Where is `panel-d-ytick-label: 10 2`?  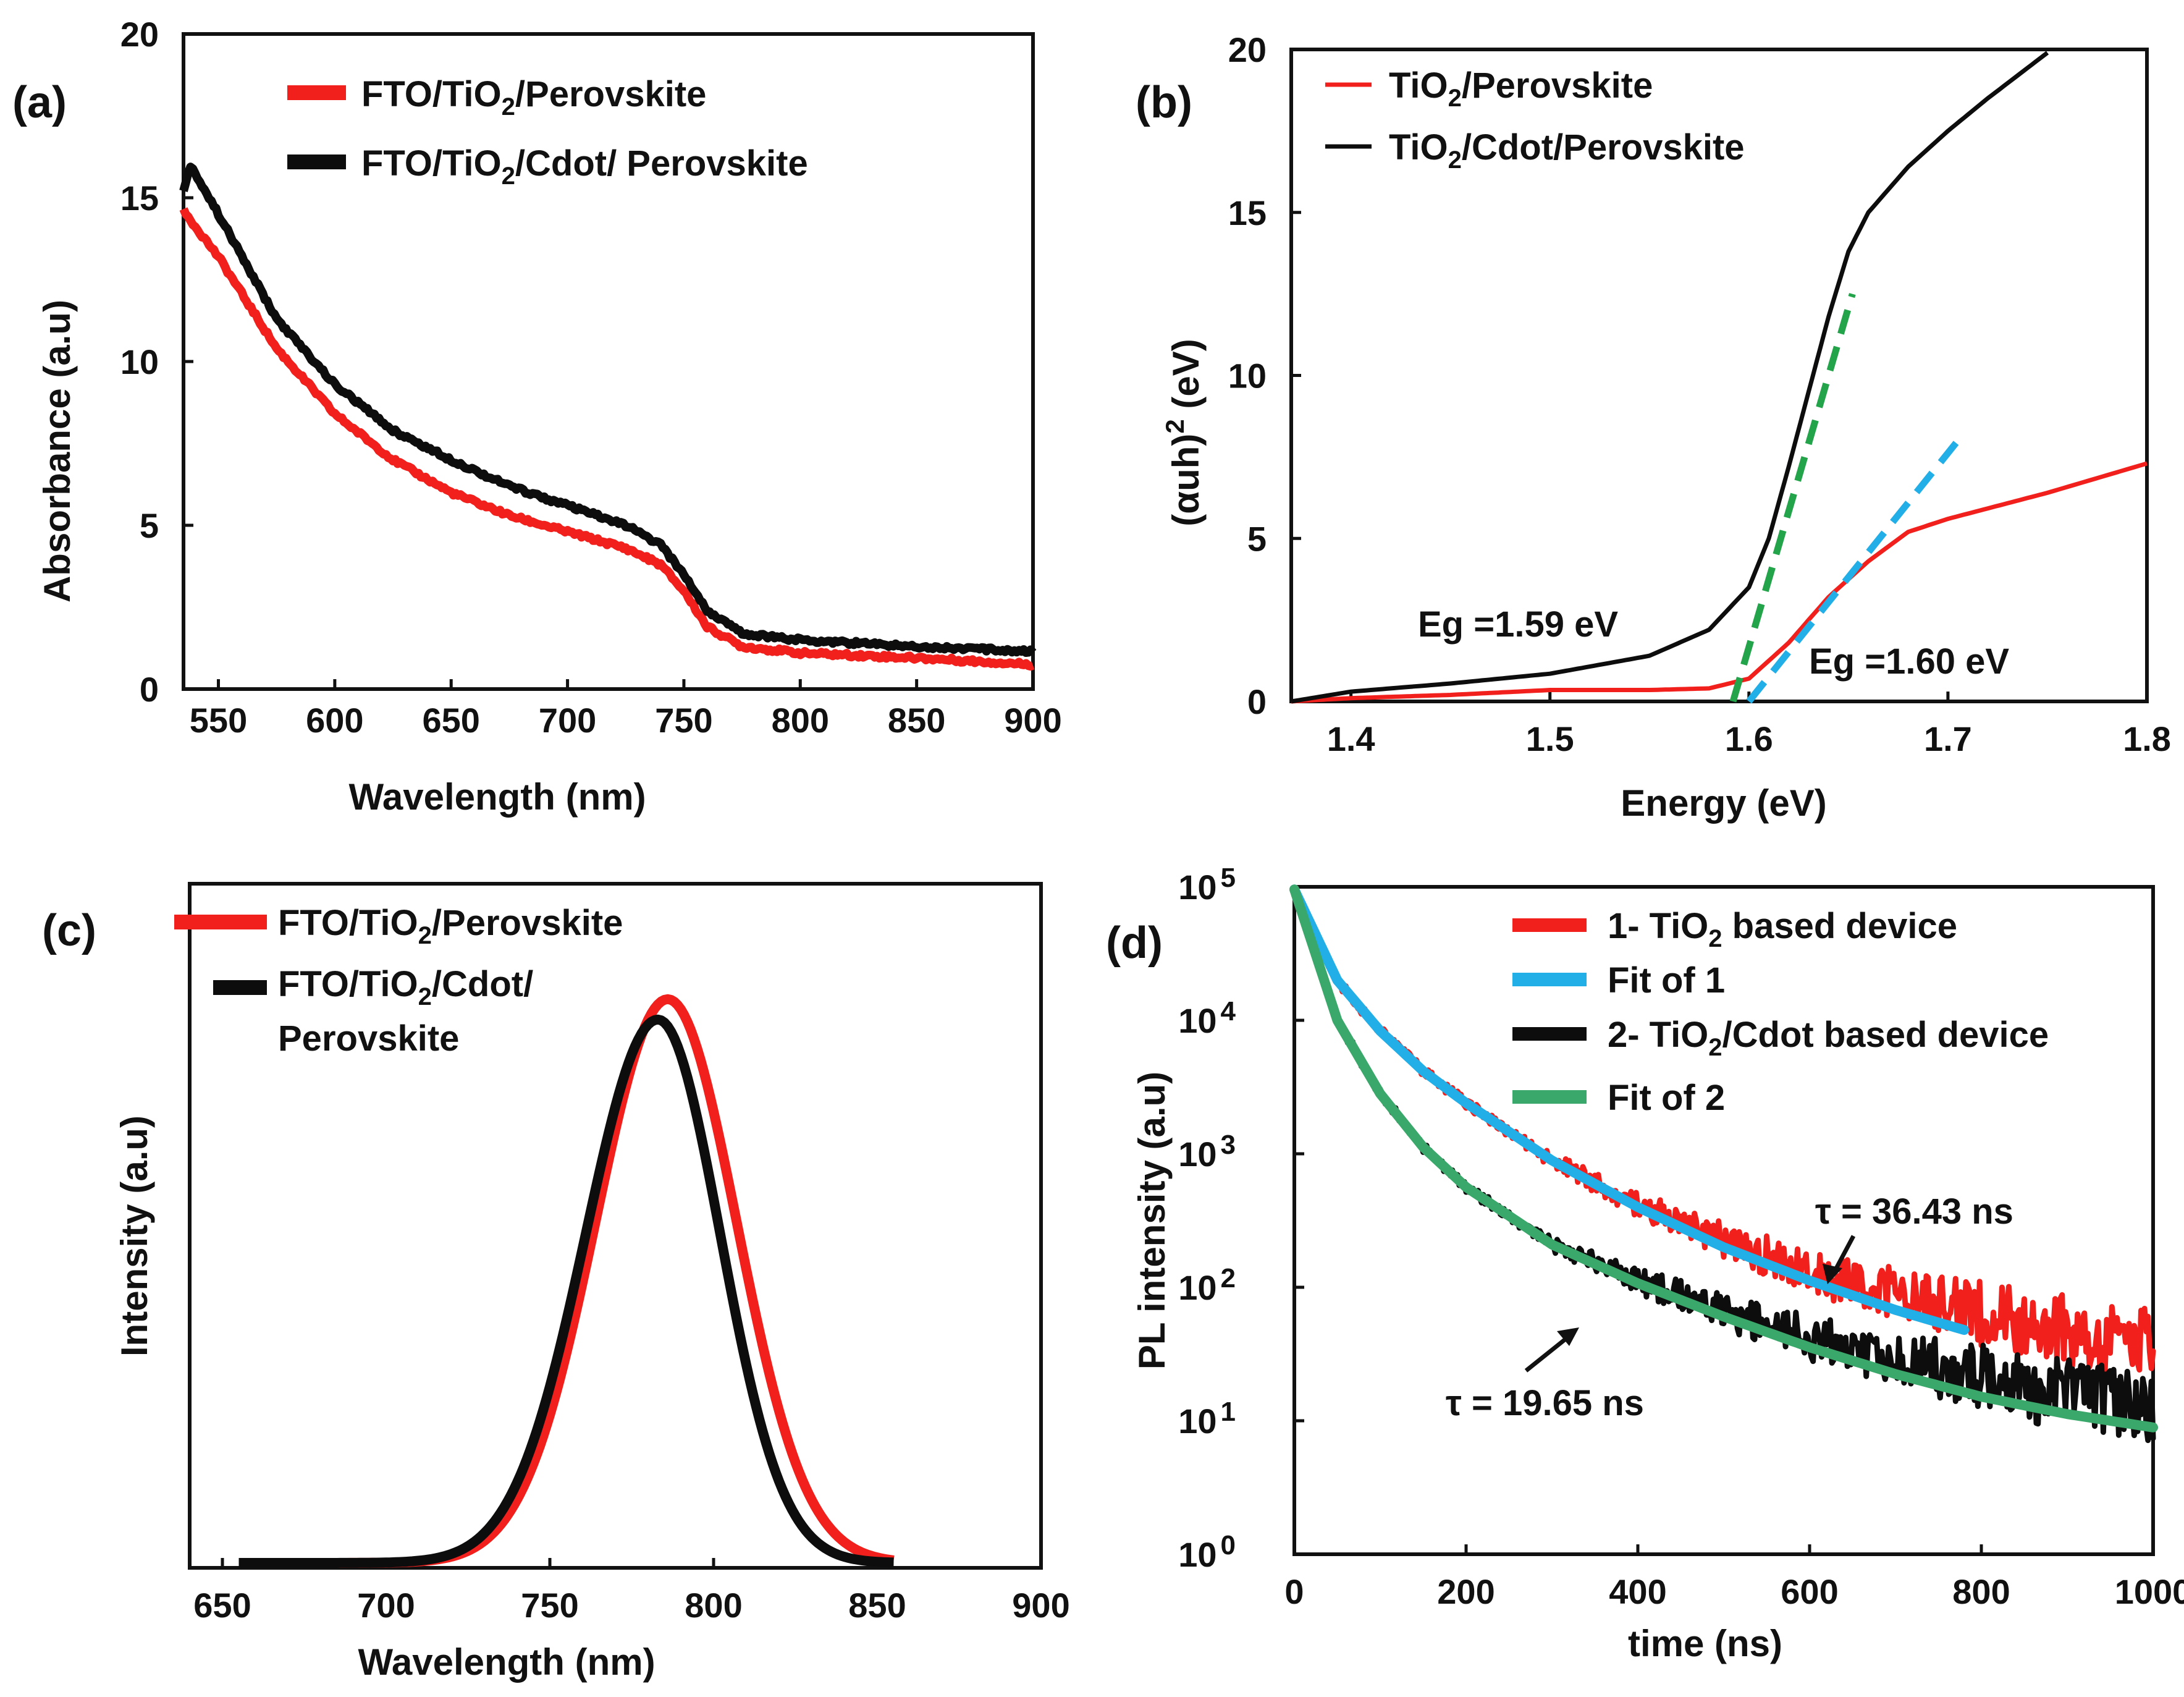
panel-d-ytick-label: 10 2 is located at coordinates (1207, 1285).